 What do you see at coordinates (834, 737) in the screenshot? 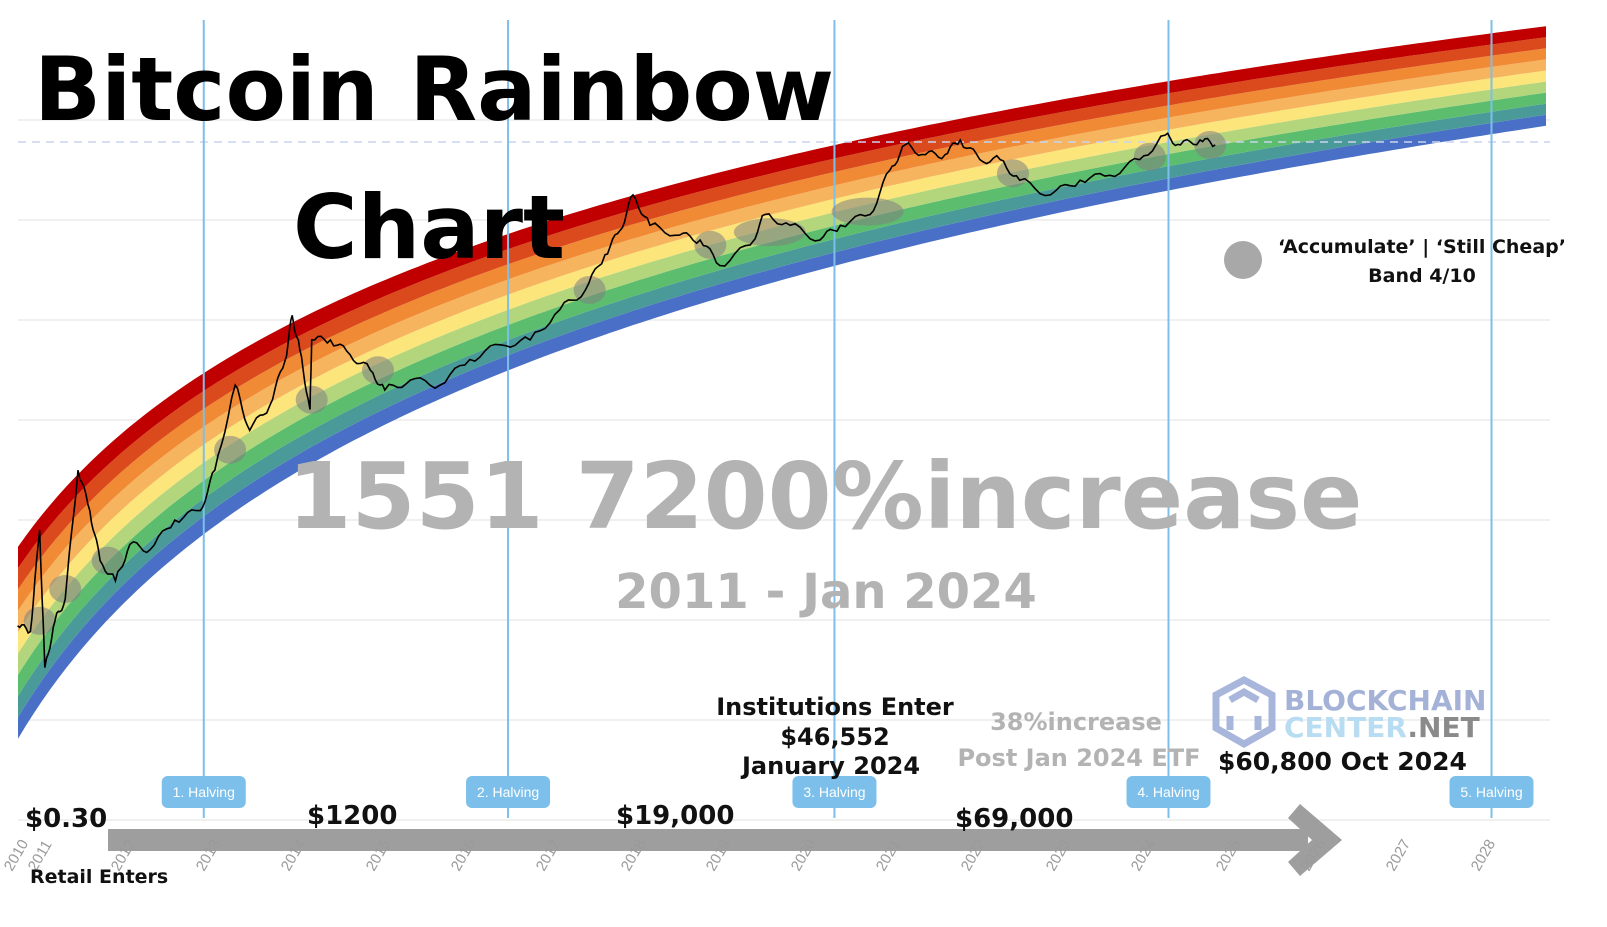
I see `annotation-institutions-price: $46,552` at bounding box center [834, 737].